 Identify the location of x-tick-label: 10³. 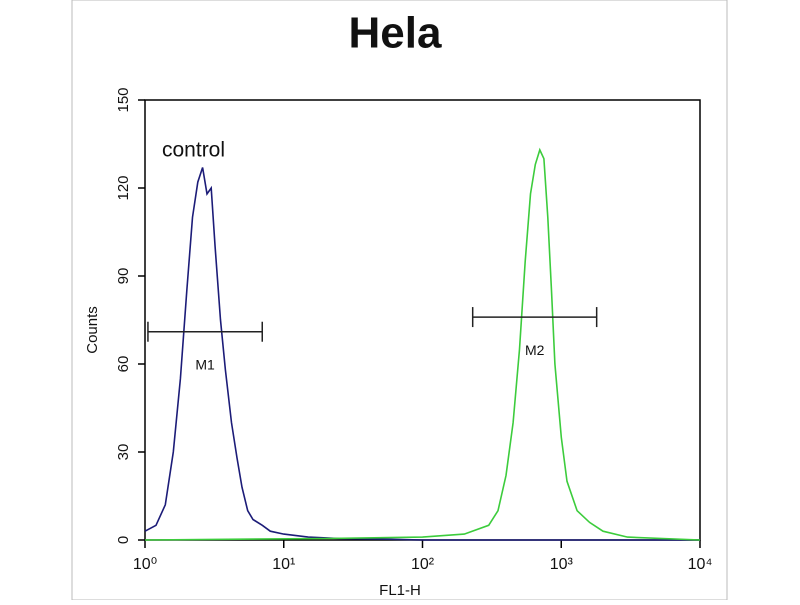
(562, 564).